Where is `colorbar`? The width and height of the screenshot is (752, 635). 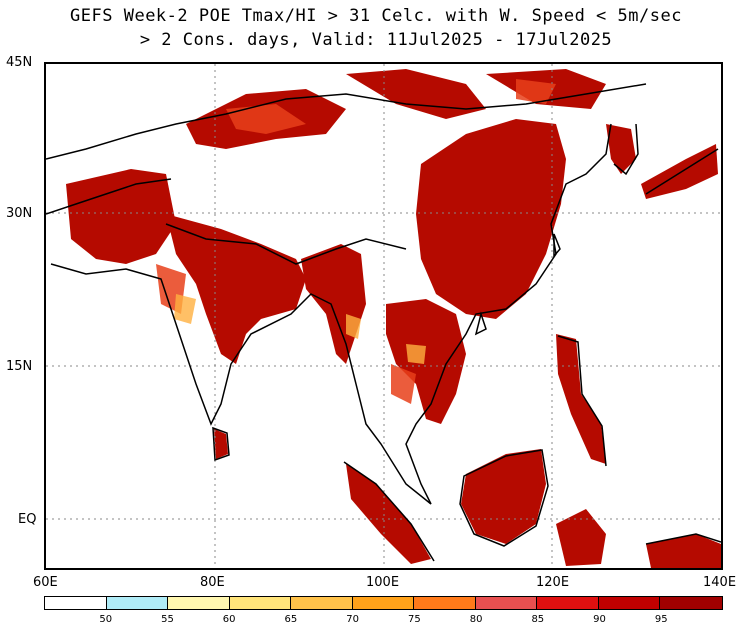 colorbar is located at coordinates (383, 603).